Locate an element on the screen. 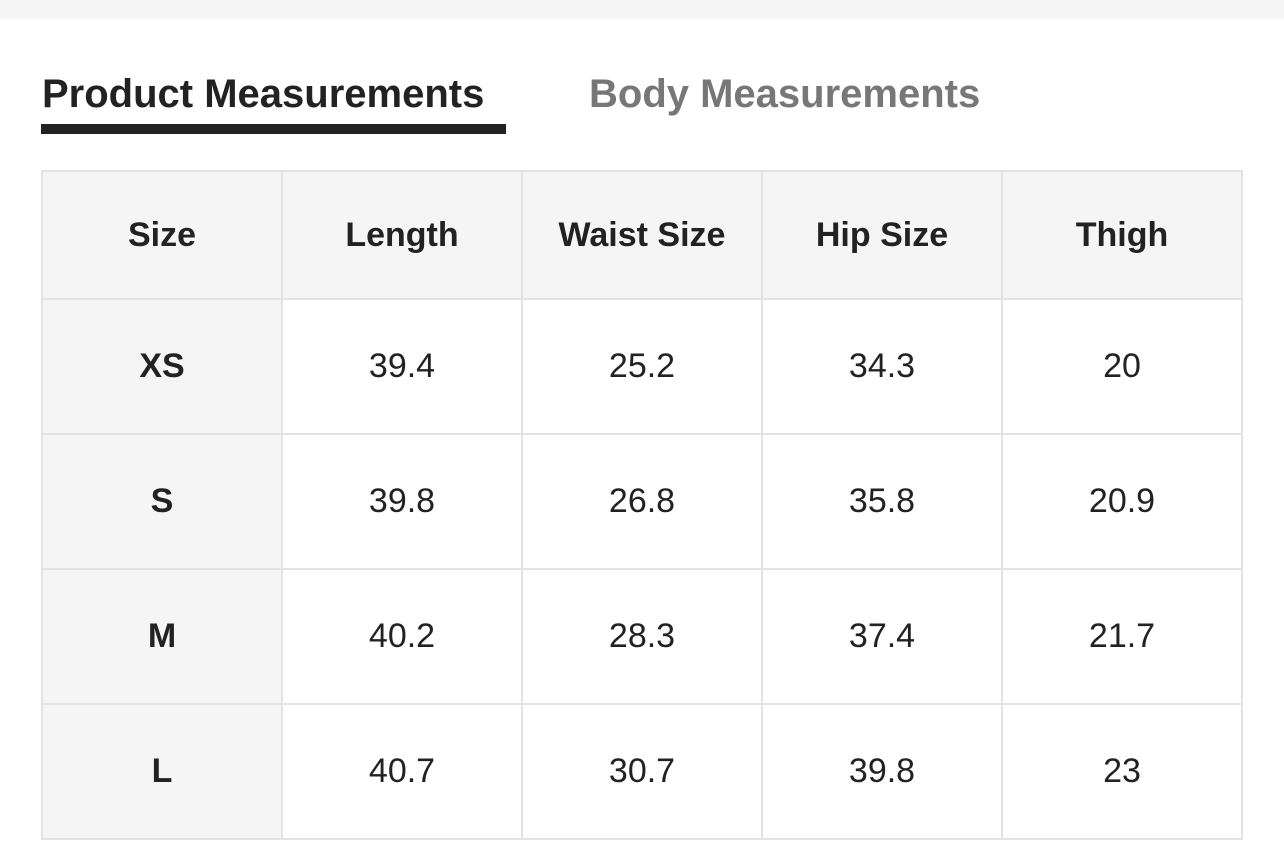  hip-cell: 35.8 is located at coordinates (882, 501).